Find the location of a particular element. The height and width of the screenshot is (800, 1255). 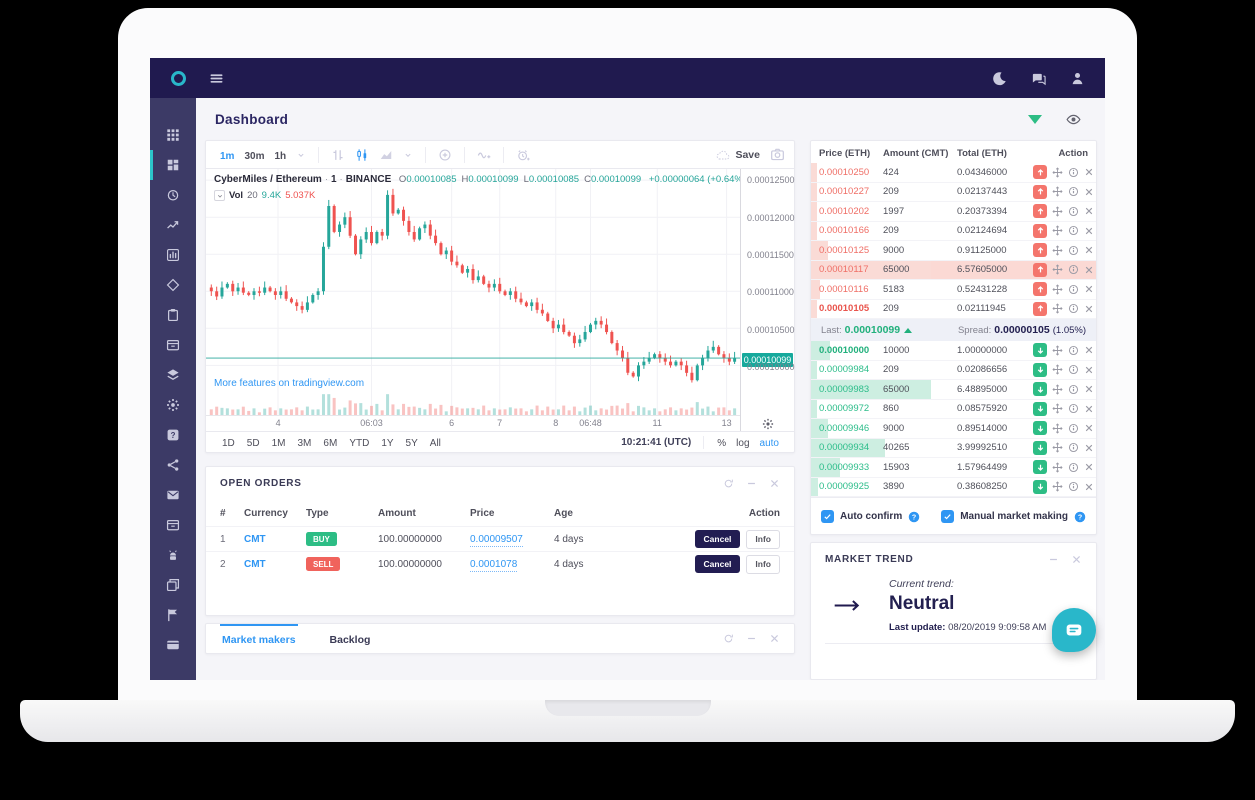

bar-style-icon is located at coordinates (338, 155).